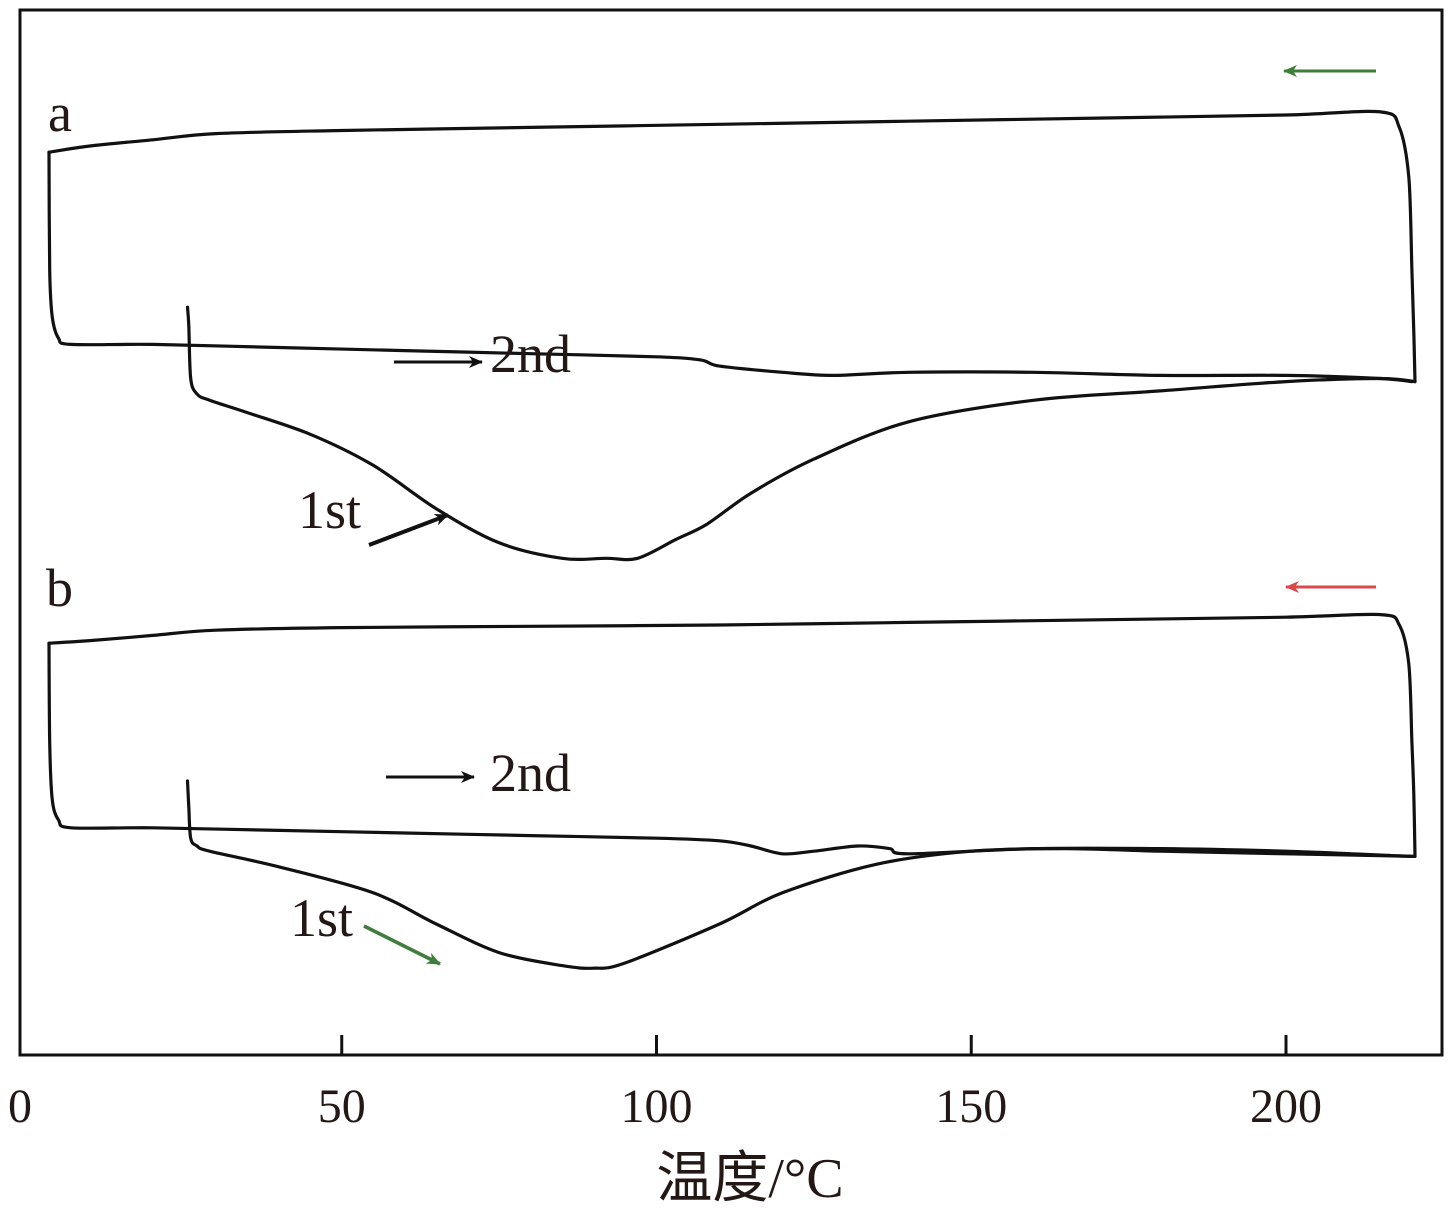  What do you see at coordinates (530, 354) in the screenshot?
I see `annotation-2nd-a: 2nd` at bounding box center [530, 354].